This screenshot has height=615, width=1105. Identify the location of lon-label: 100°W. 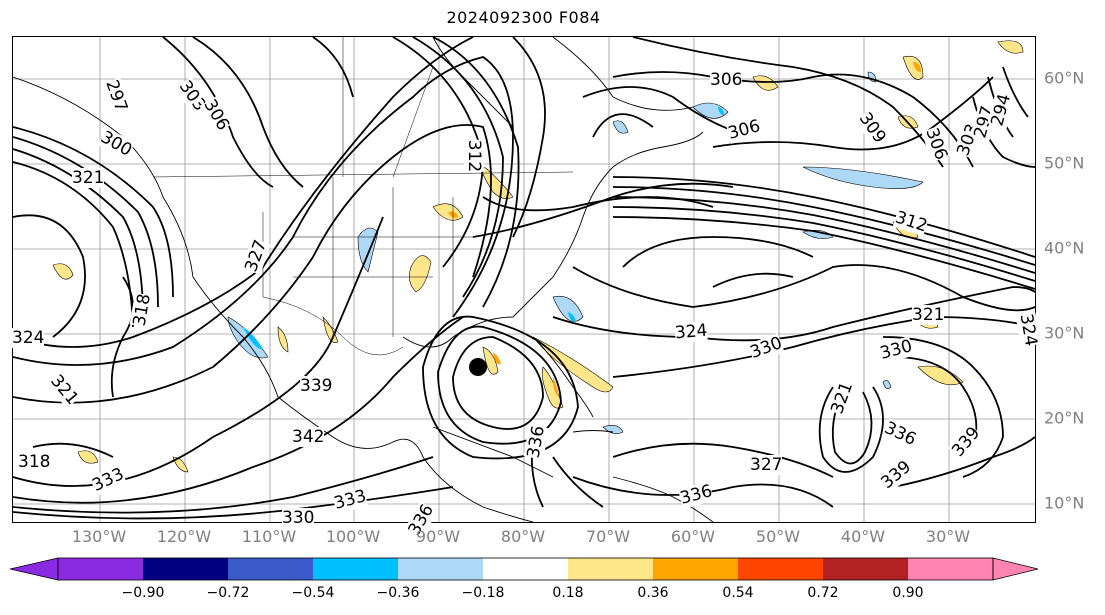
(353, 536).